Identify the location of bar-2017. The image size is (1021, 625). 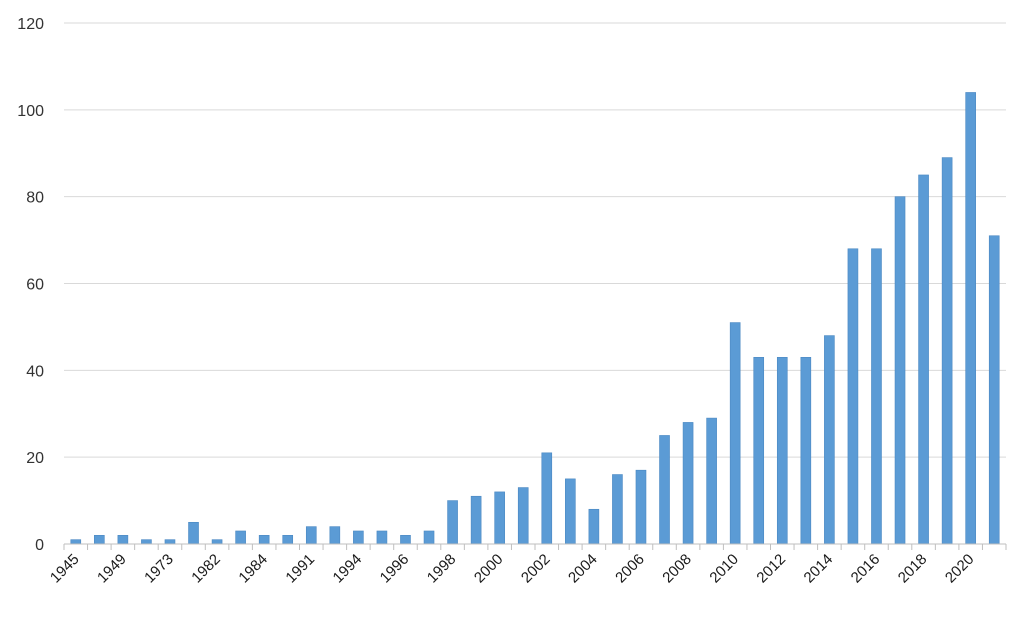
(900, 370).